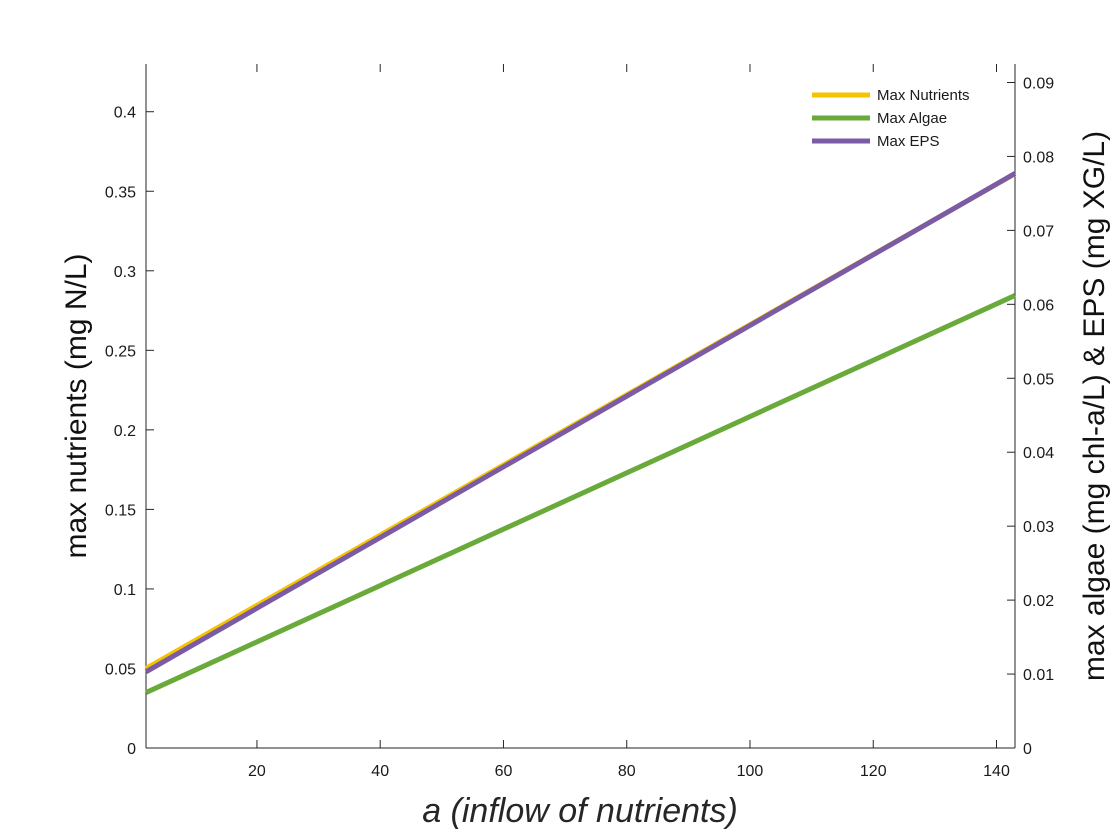  I want to click on legend-label-max-algae: Max Algae, so click(912, 118).